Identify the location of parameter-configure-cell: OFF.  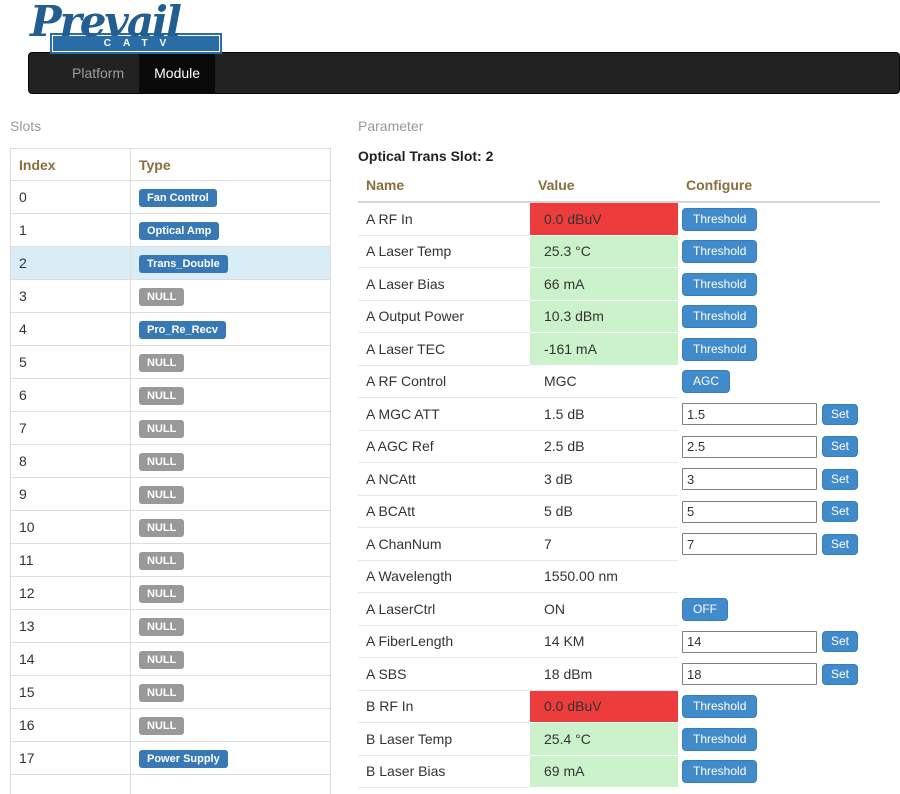
(779, 609).